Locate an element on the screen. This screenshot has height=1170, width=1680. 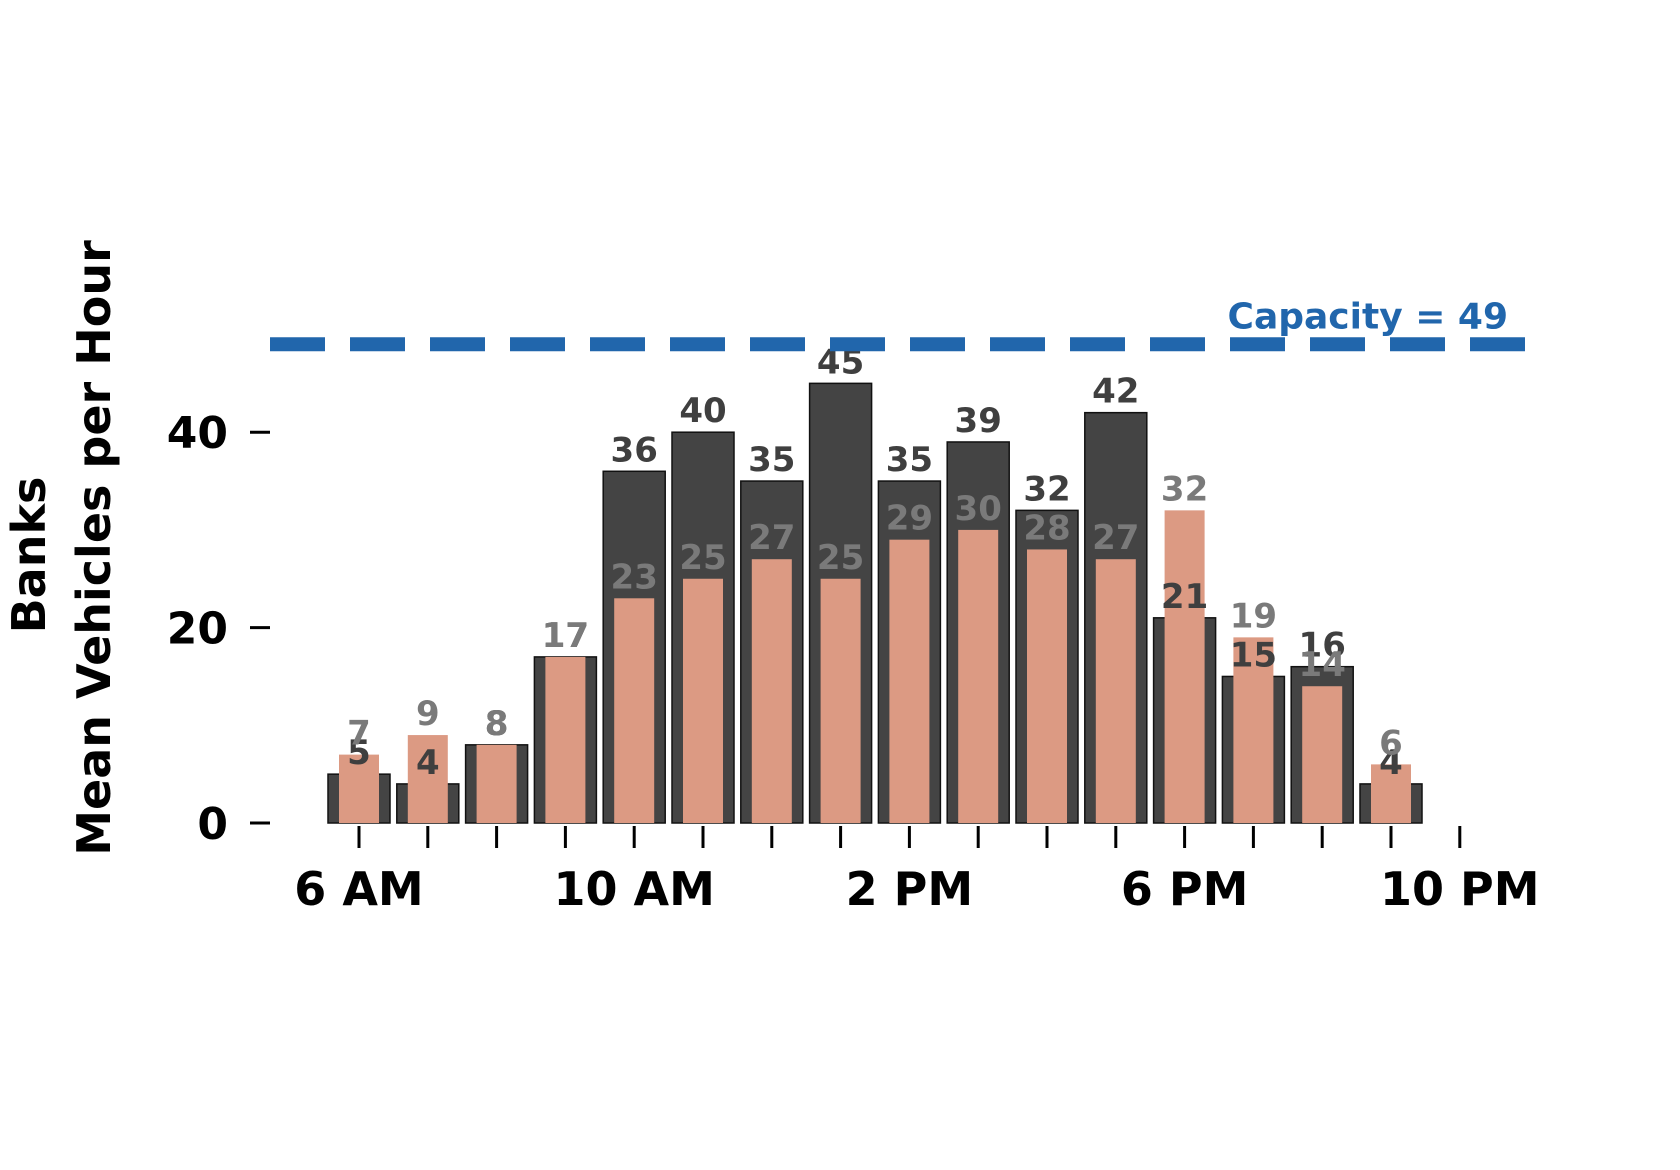
x-tick-label: 6 PM is located at coordinates (1185, 889).